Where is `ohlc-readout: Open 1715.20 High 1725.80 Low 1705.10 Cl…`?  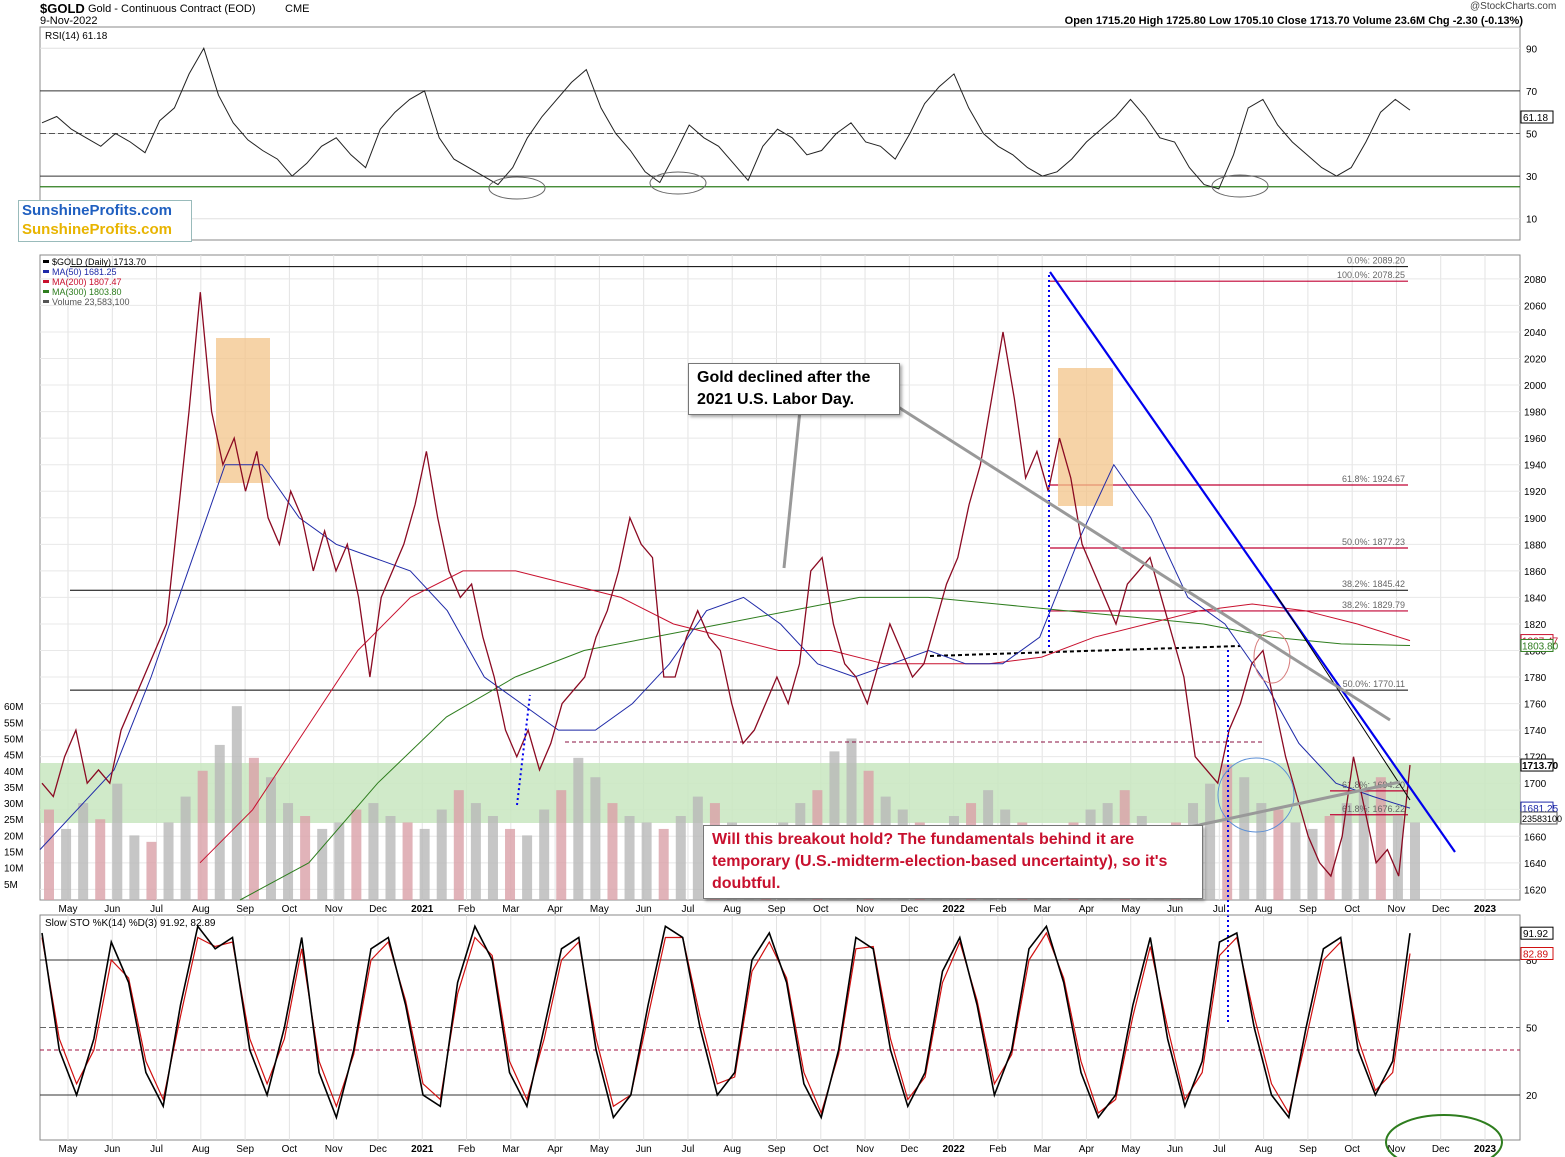
ohlc-readout: Open 1715.20 High 1725.80 Low 1705.10 Cl… is located at coordinates (1293, 21).